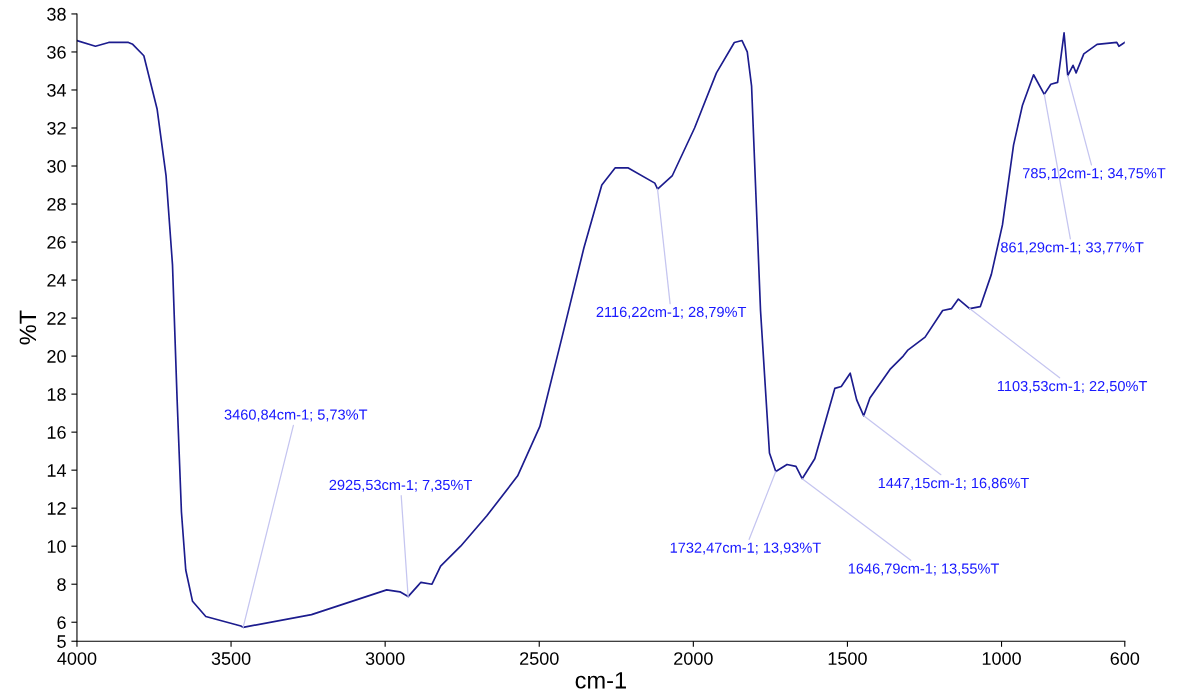 The width and height of the screenshot is (1184, 697). I want to click on y-tick-label: 24, so click(57, 280).